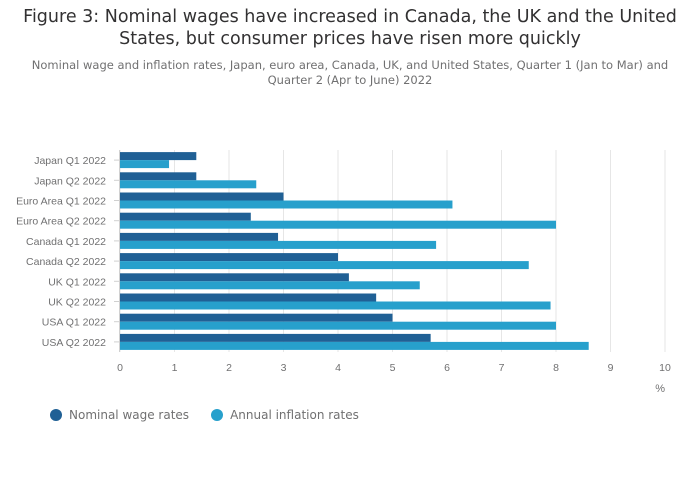  What do you see at coordinates (74, 343) in the screenshot?
I see `y-tick-label-9: USA Q2 2022` at bounding box center [74, 343].